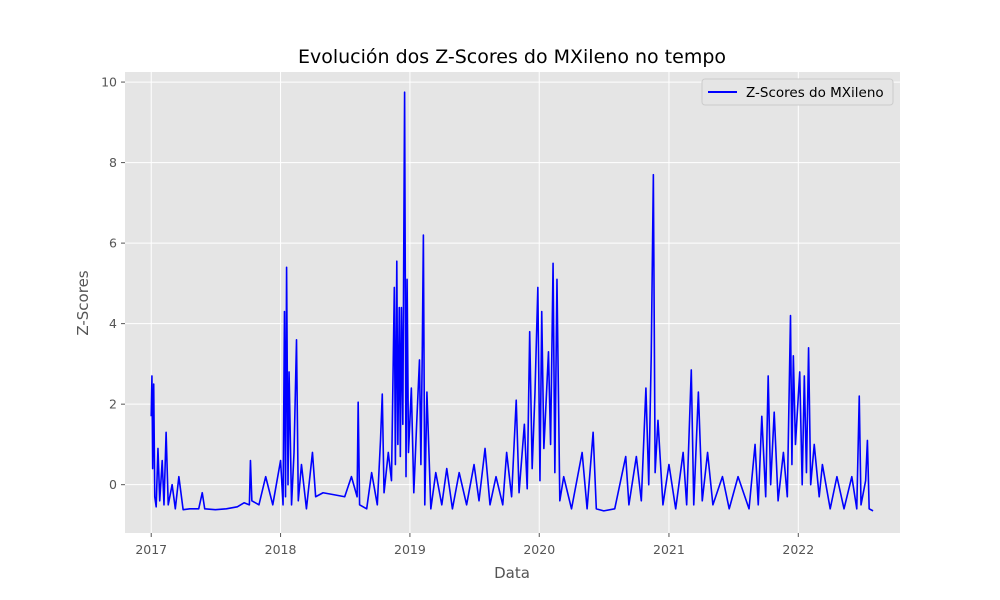  I want to click on x-tick-label: 2020, so click(539, 549).